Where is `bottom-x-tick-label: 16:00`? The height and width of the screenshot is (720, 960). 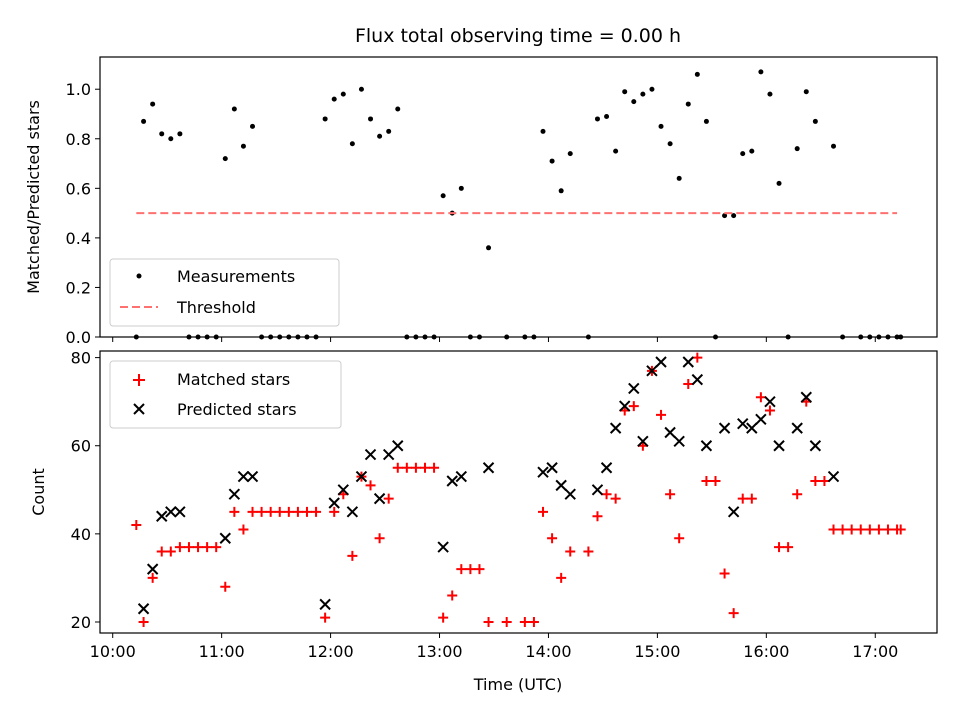
bottom-x-tick-label: 16:00 is located at coordinates (766, 651).